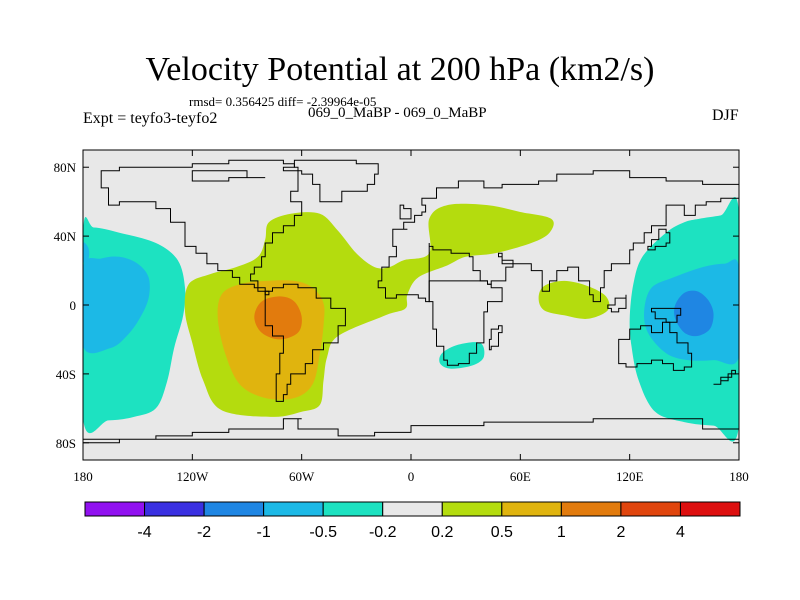  What do you see at coordinates (659, 239) in the screenshot?
I see `coastline-japan` at bounding box center [659, 239].